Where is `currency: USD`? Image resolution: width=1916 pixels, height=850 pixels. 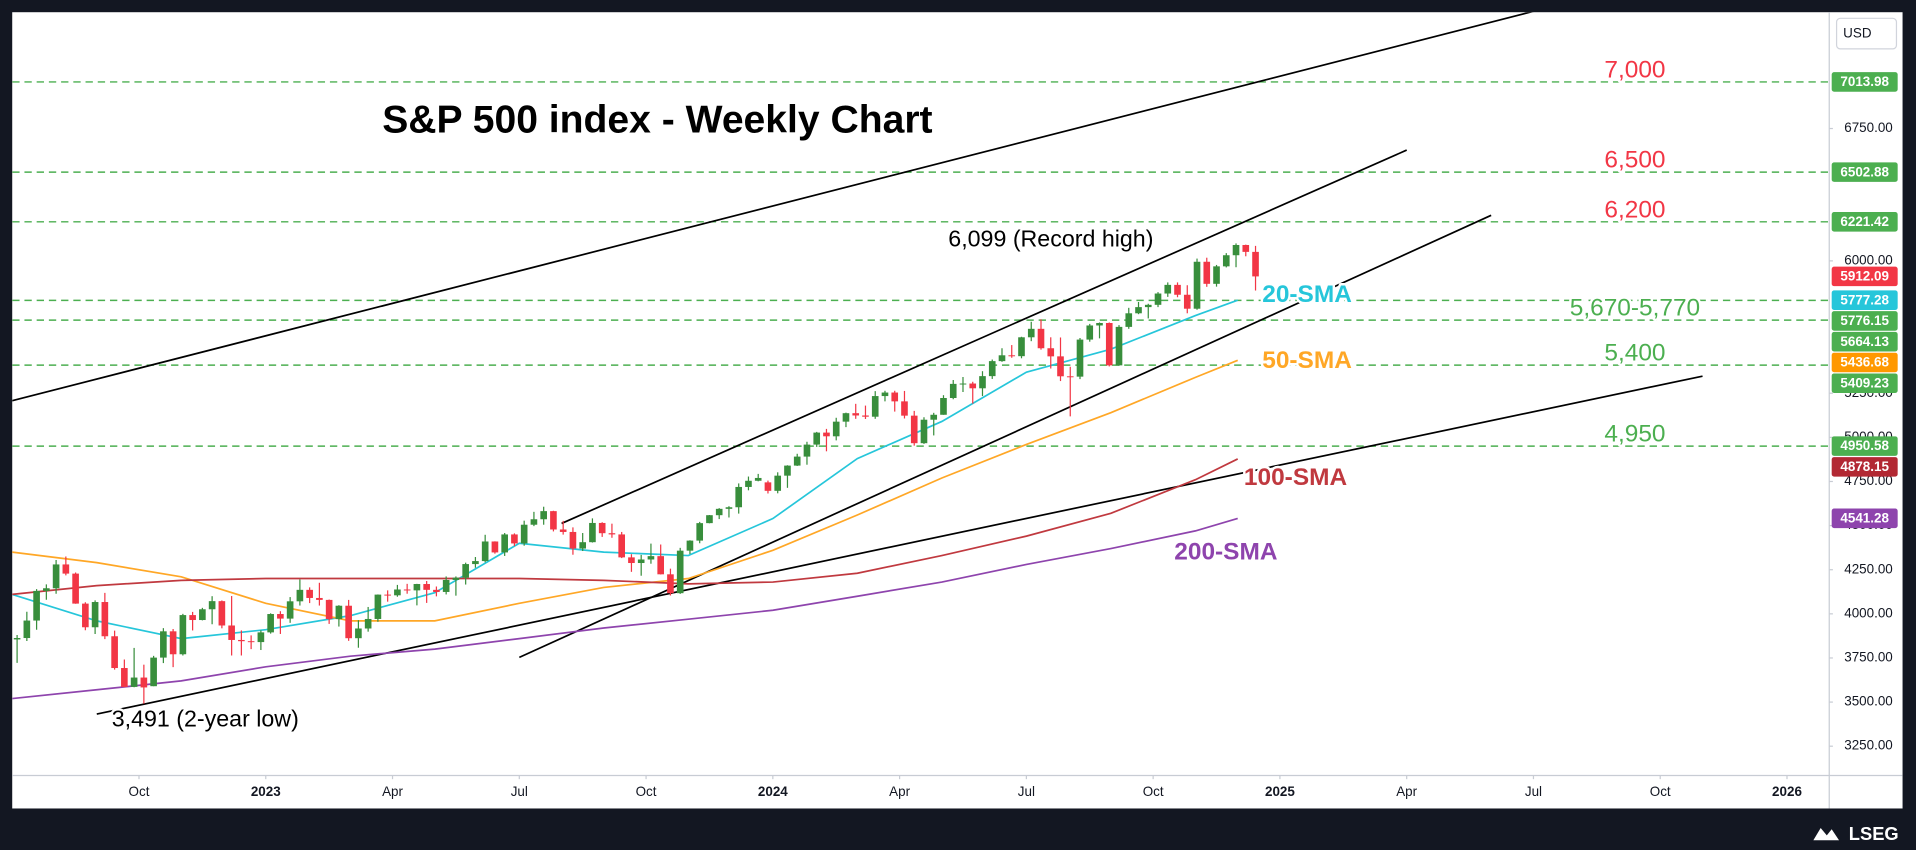
currency: USD is located at coordinates (1857, 33).